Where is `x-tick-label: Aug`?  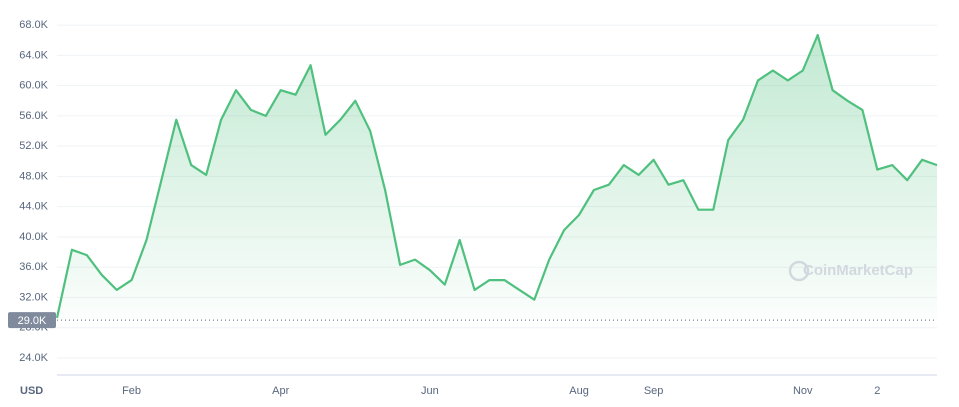 x-tick-label: Aug is located at coordinates (579, 391).